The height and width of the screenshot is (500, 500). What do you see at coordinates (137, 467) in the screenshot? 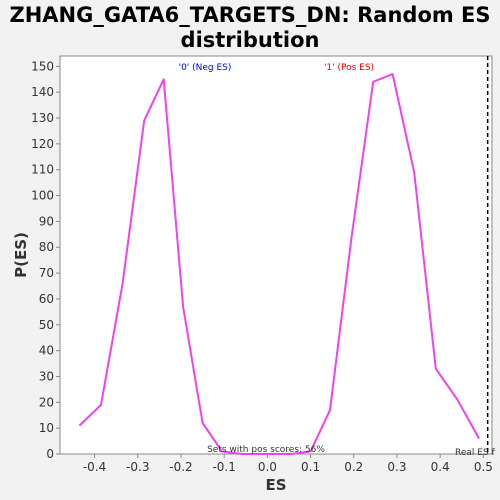
I see `x-tick-label: -0.3` at bounding box center [137, 467].